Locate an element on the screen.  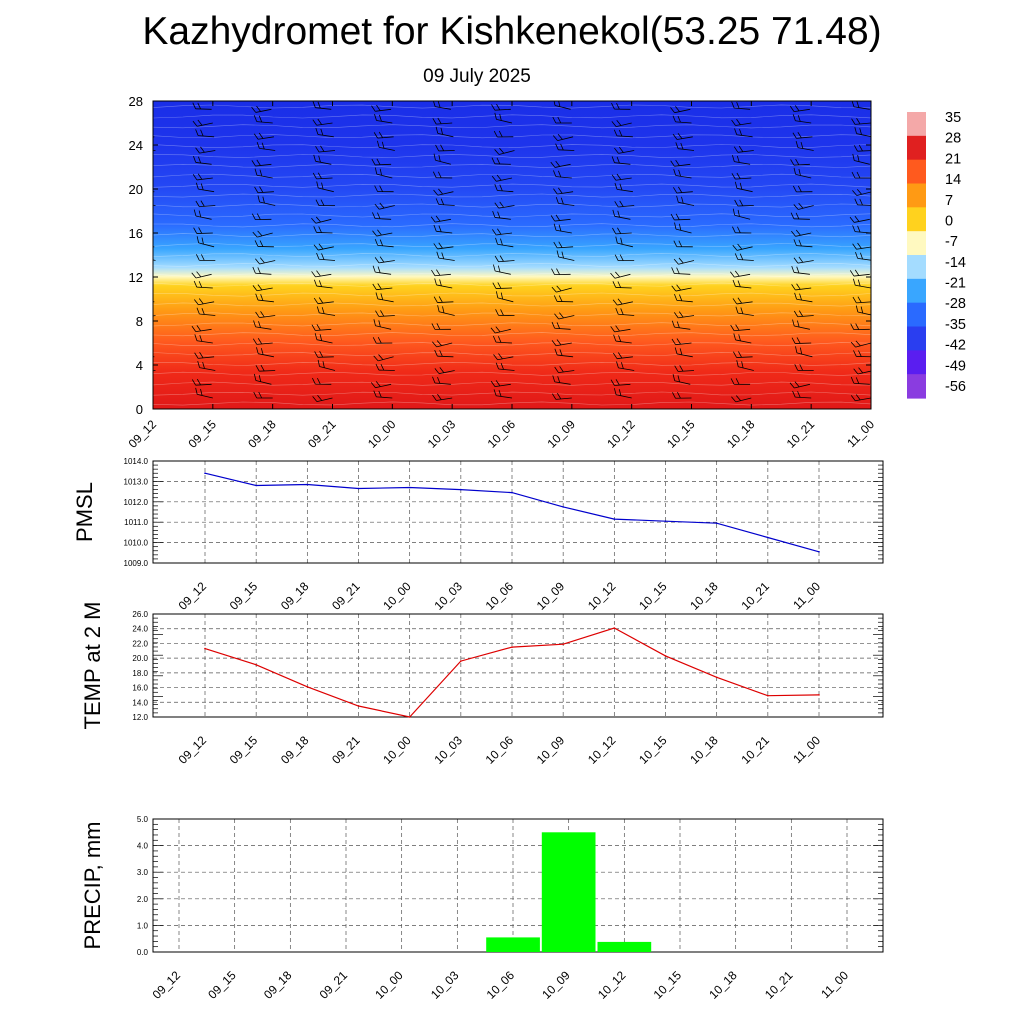
y-tick-label: 22.0 is located at coordinates (140, 643).